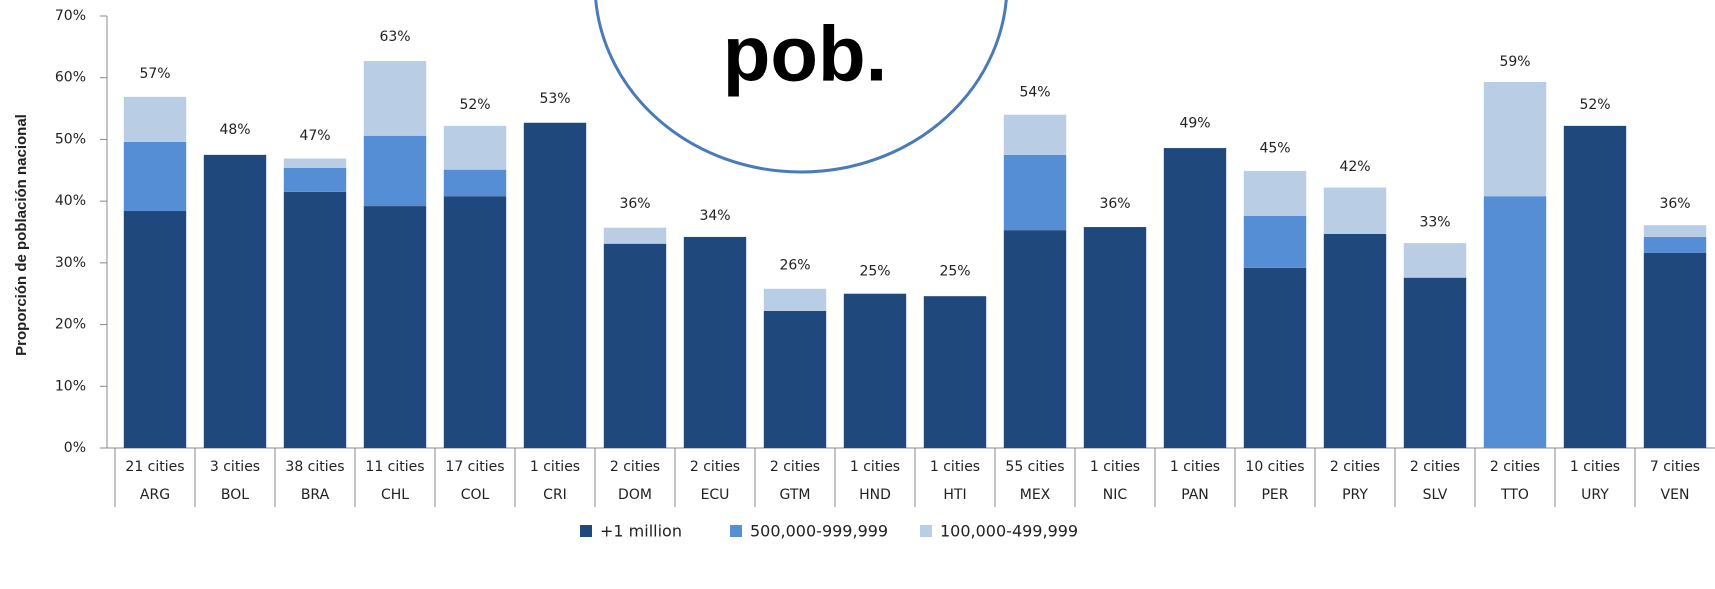  What do you see at coordinates (234, 130) in the screenshot?
I see `total-label: 48%` at bounding box center [234, 130].